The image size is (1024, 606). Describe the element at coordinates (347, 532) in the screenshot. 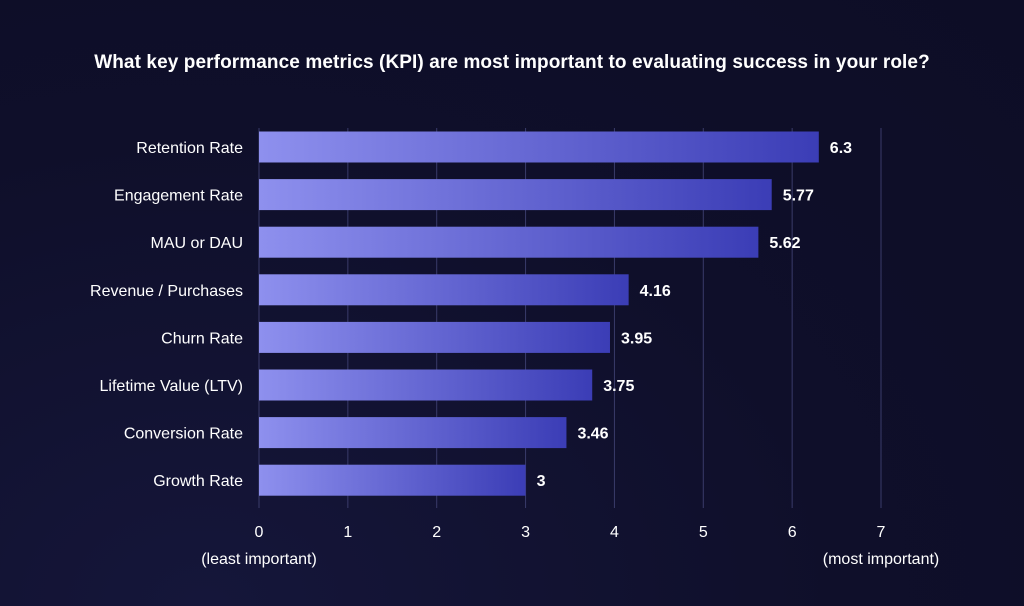

I see `x-tick-label: 1` at that location.